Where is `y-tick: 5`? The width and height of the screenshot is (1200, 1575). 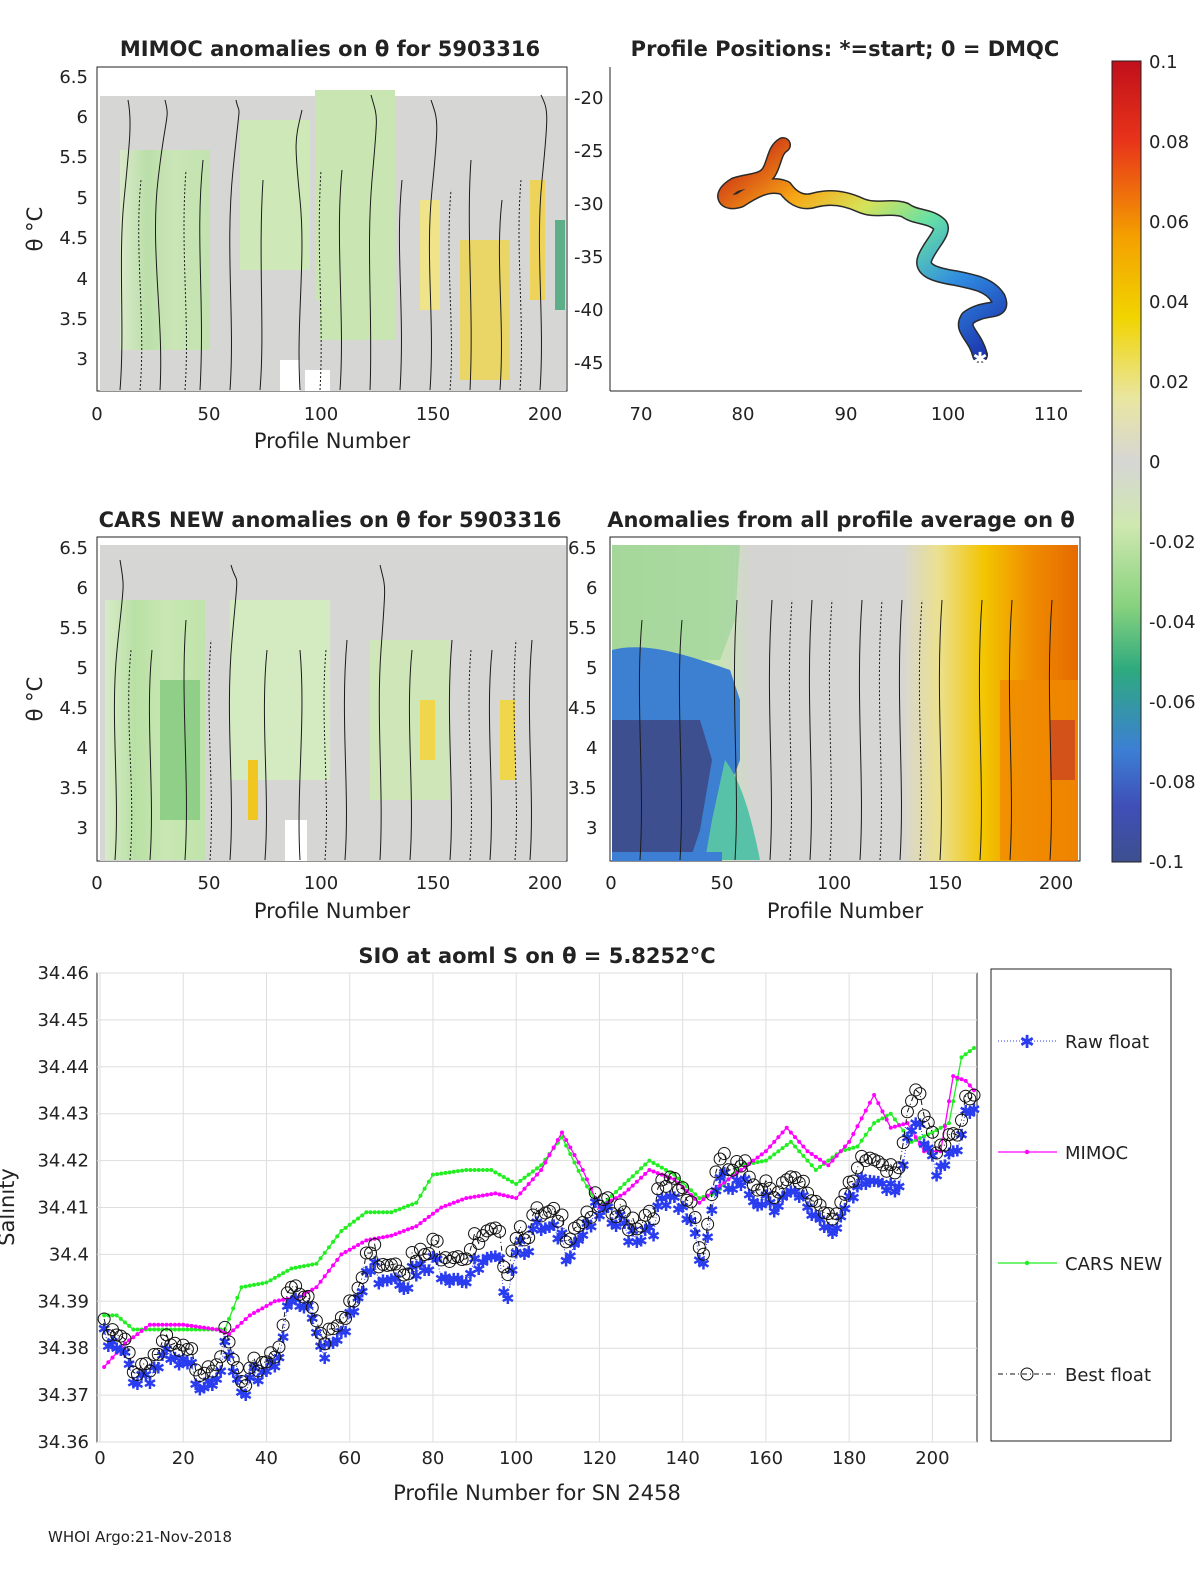
y-tick: 5 is located at coordinates (591, 668).